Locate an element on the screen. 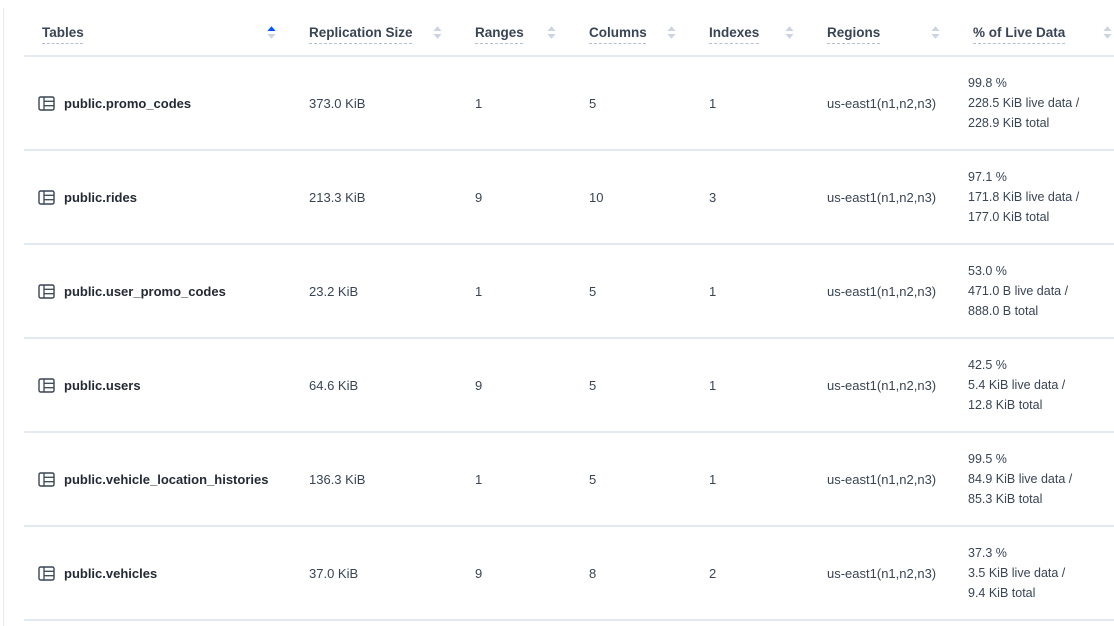 The image size is (1114, 626). column-header-label: Regions is located at coordinates (854, 32).